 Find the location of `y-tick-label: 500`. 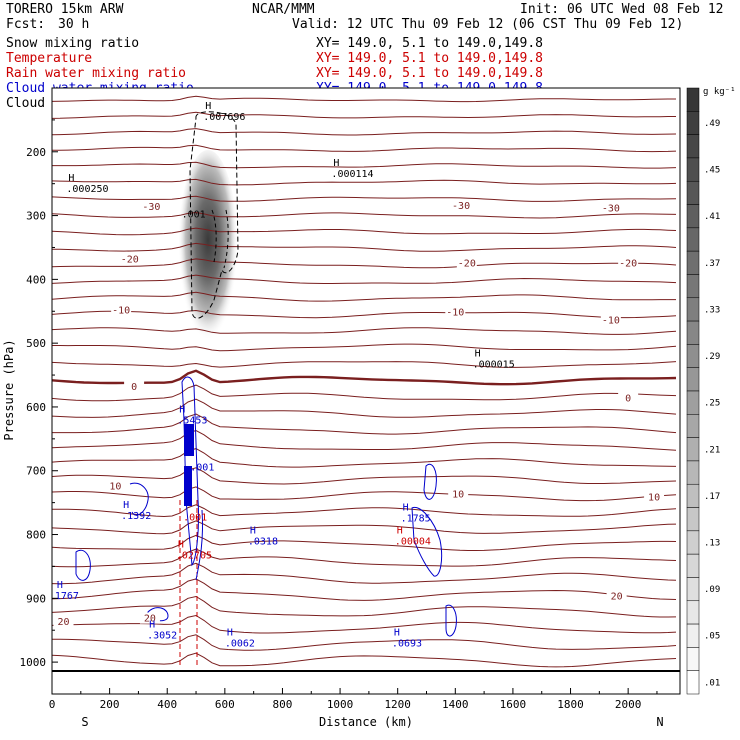

y-tick-label: 500 is located at coordinates (36, 343).